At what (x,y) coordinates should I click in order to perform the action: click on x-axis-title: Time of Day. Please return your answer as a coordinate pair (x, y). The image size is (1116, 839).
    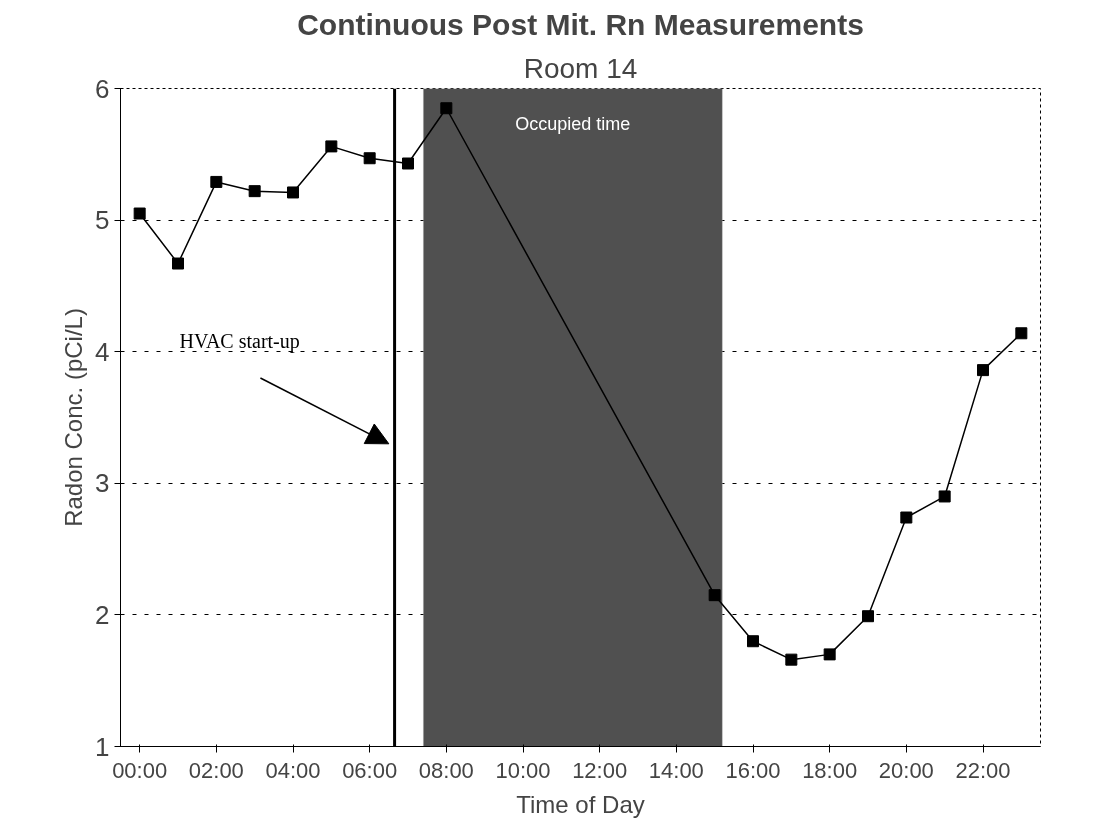
    Looking at the image, I should click on (580, 804).